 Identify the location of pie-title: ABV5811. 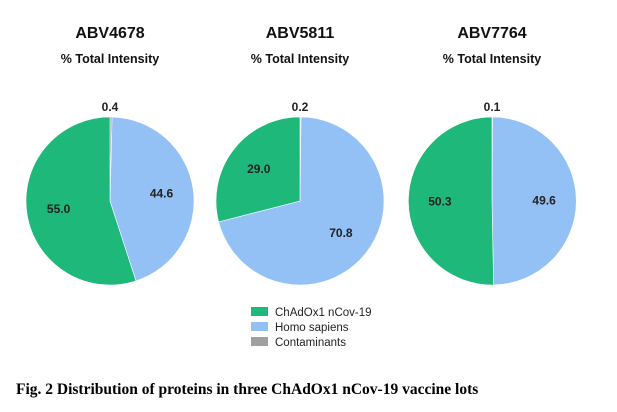
(300, 33).